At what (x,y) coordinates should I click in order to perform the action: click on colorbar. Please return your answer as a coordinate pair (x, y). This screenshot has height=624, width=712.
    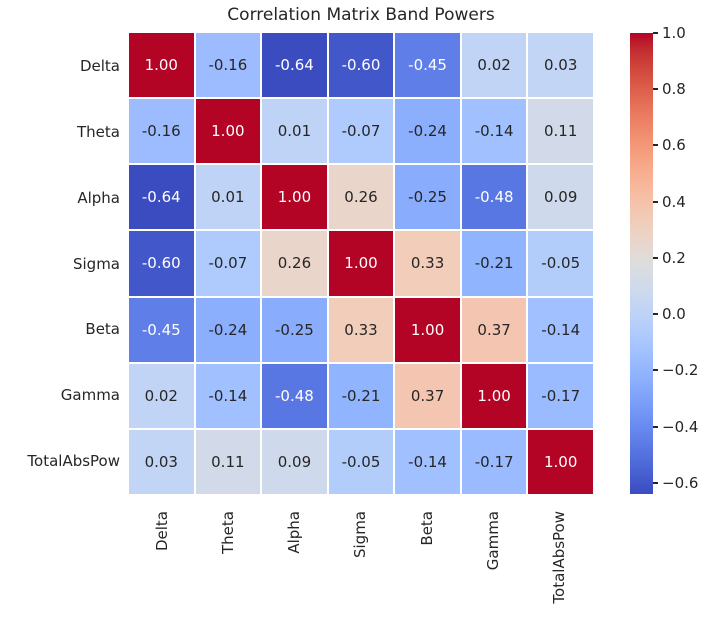
    Looking at the image, I should click on (641, 263).